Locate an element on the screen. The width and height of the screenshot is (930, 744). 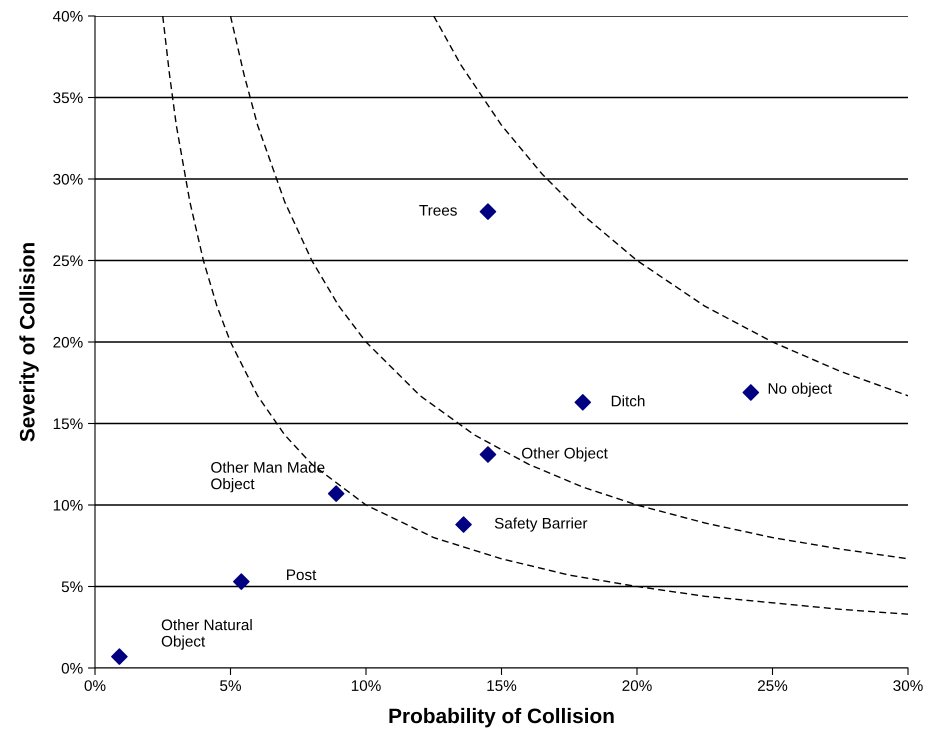
y-tick-label: 10% is located at coordinates (68, 505).